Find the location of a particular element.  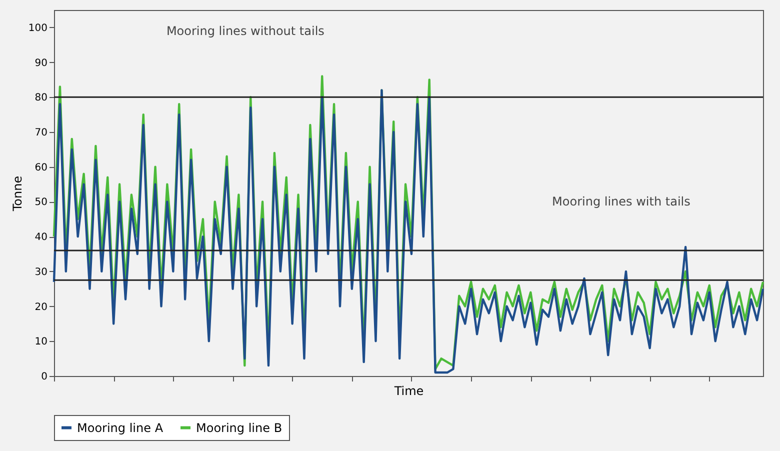

y-tick-label: 90 is located at coordinates (41, 63).